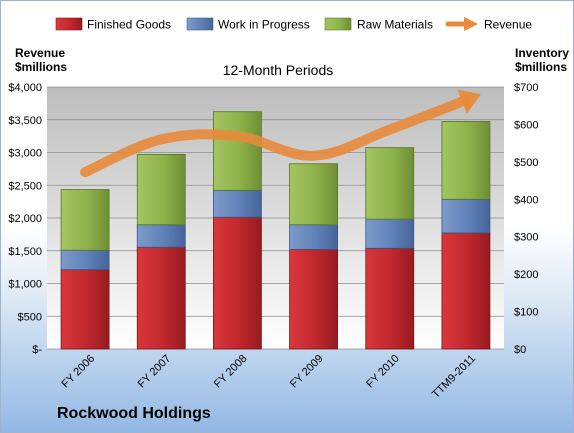  I want to click on revenue-line-layer, so click(280, 133).